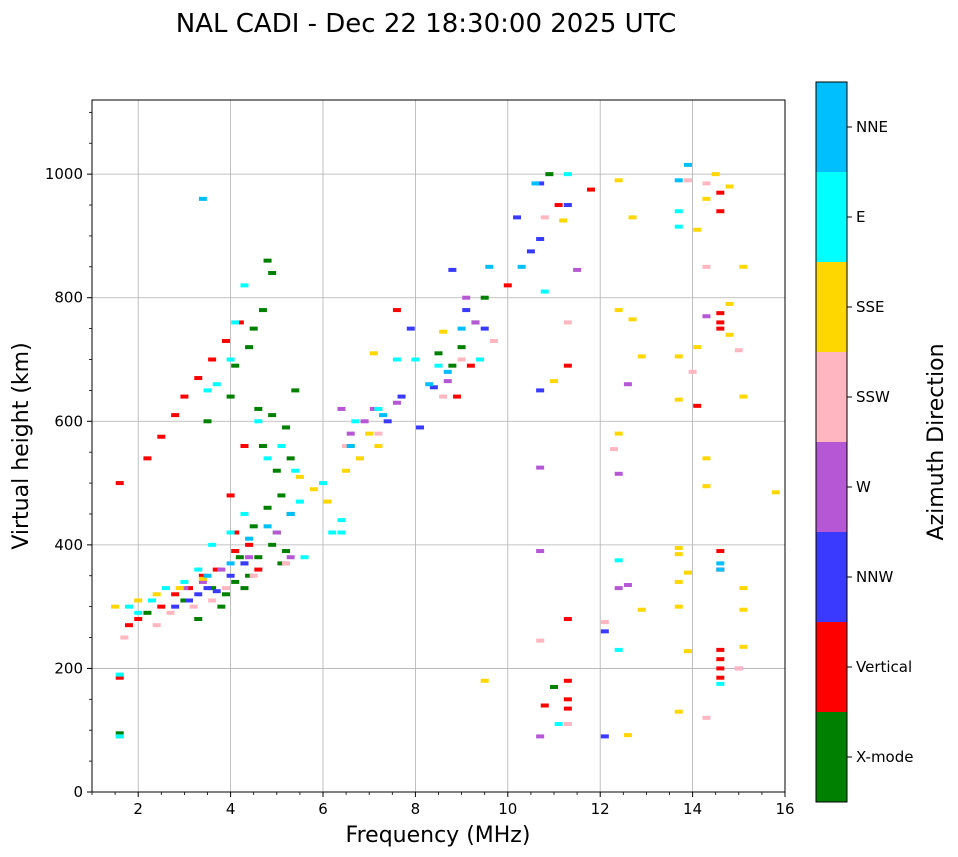  I want to click on y-tick-label: 600, so click(68, 421).